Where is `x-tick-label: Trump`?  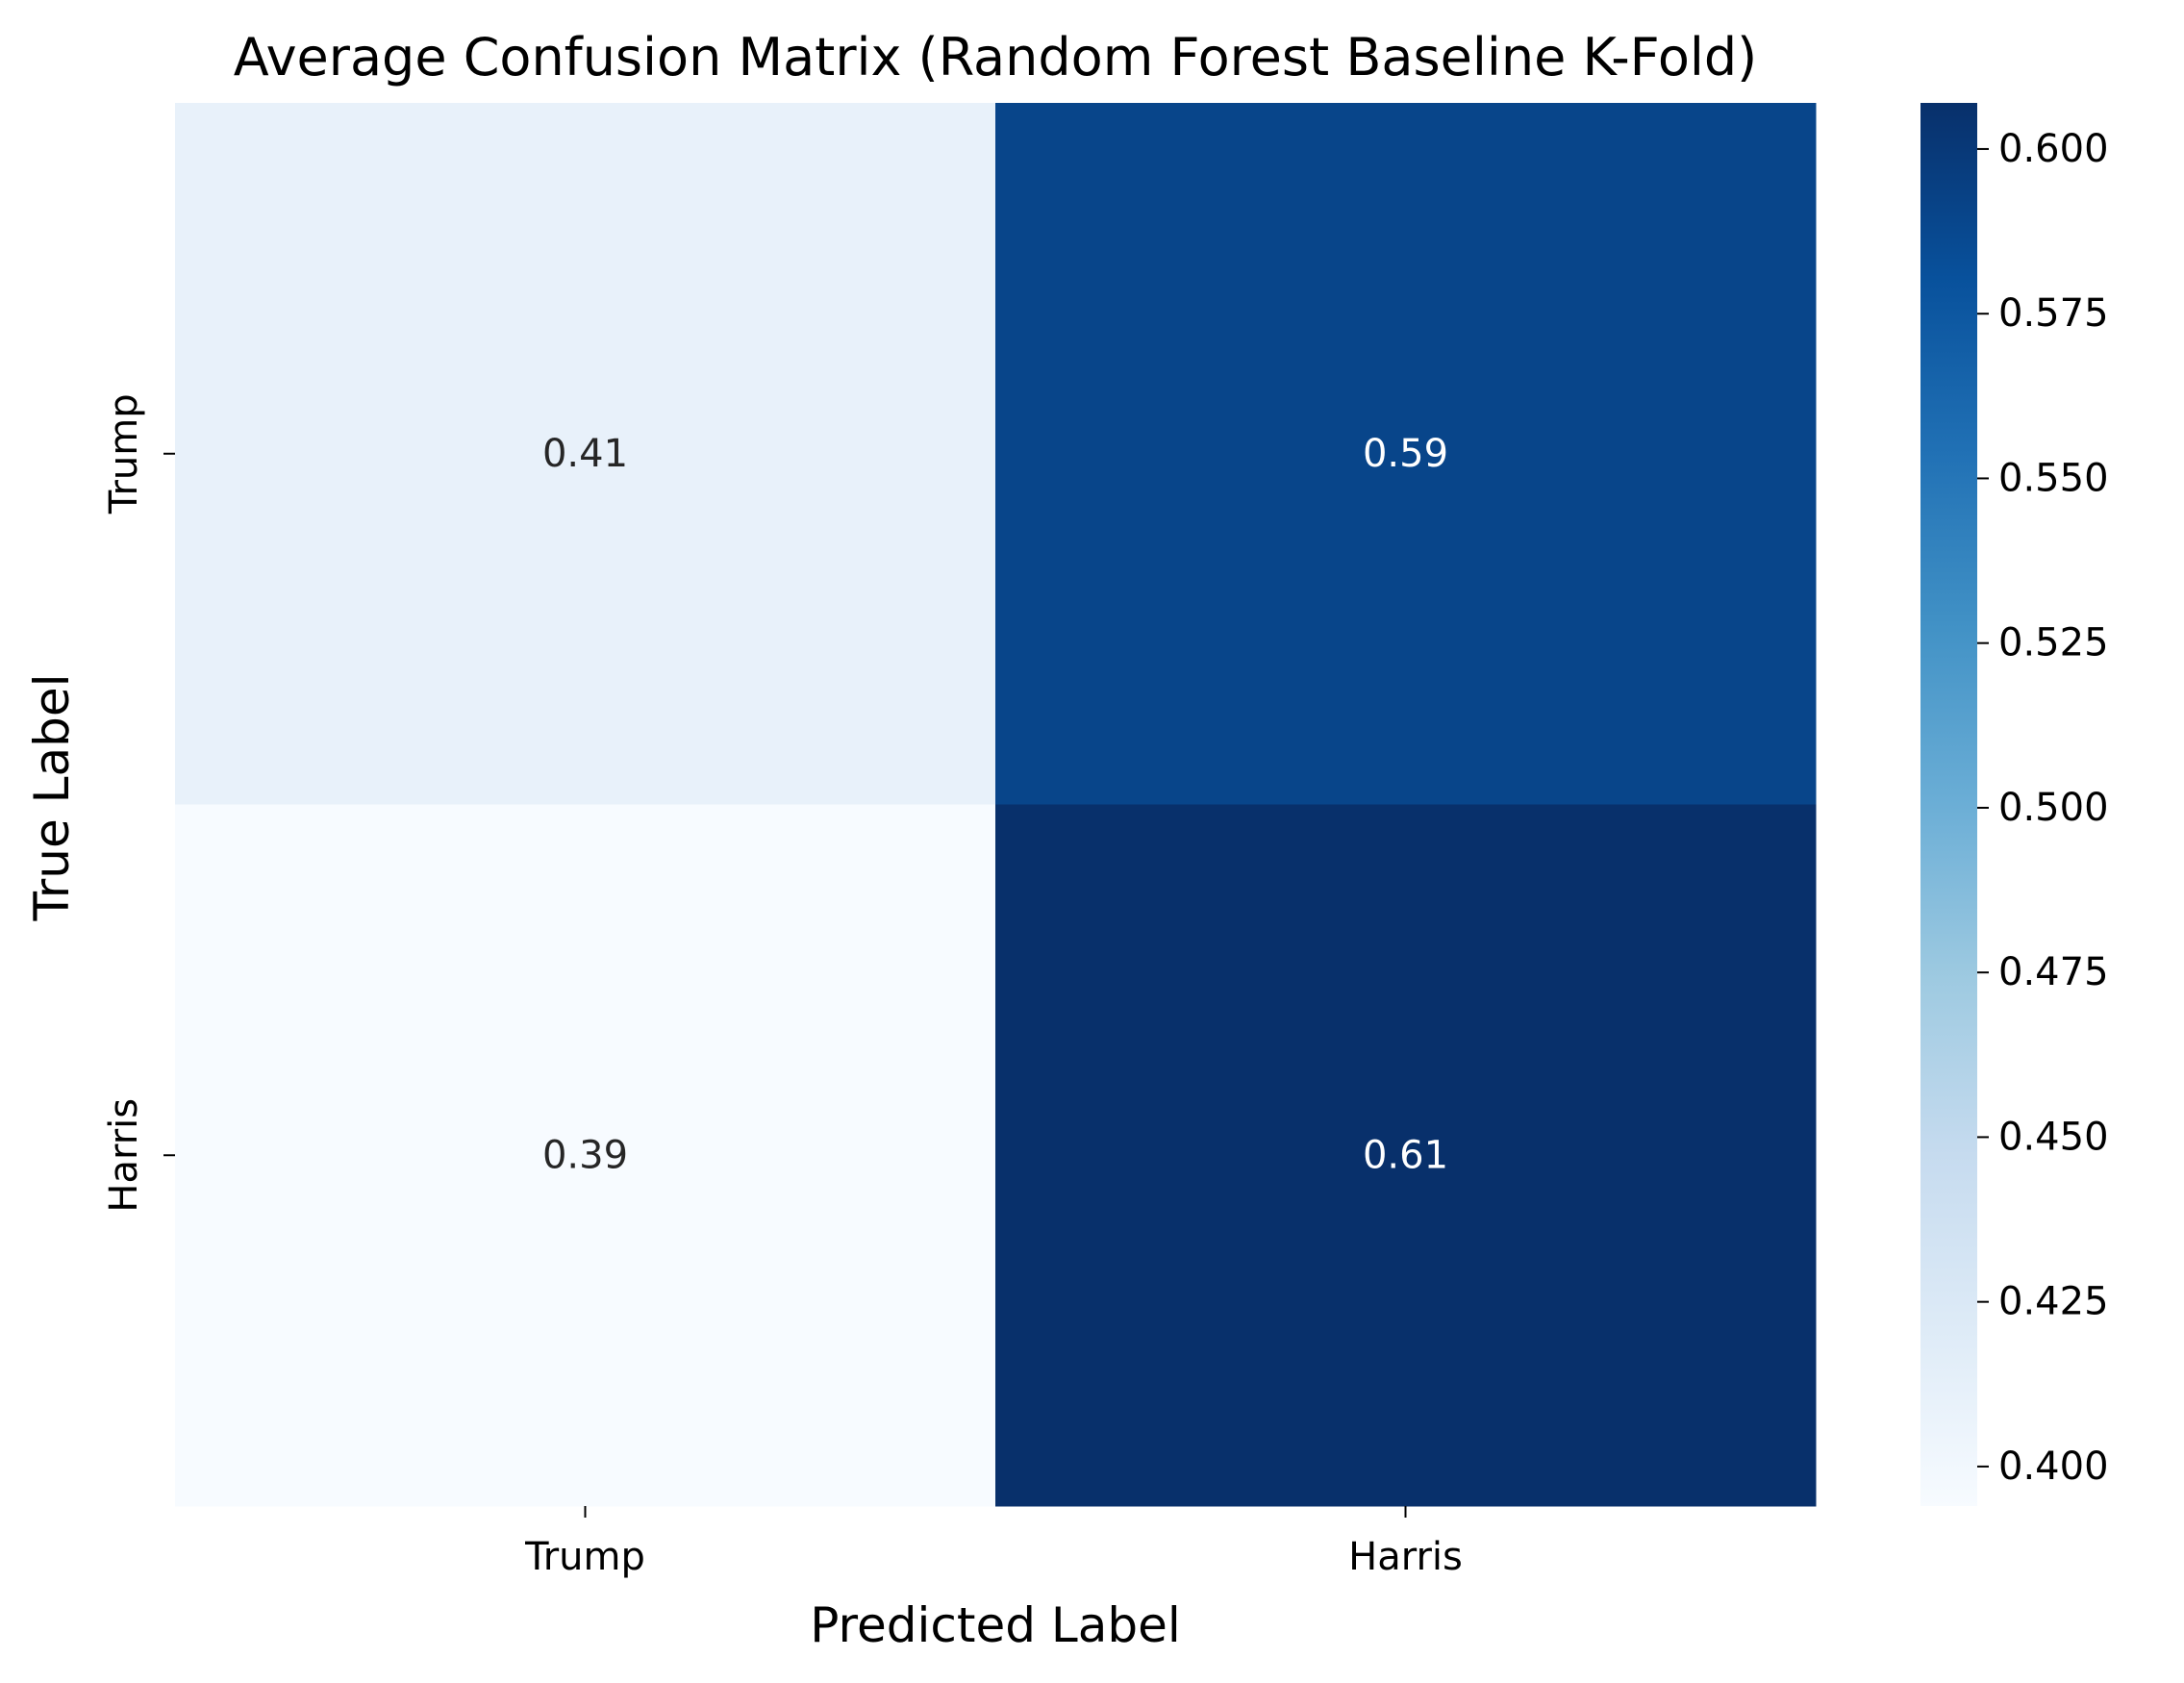
x-tick-label: Trump is located at coordinates (585, 1557).